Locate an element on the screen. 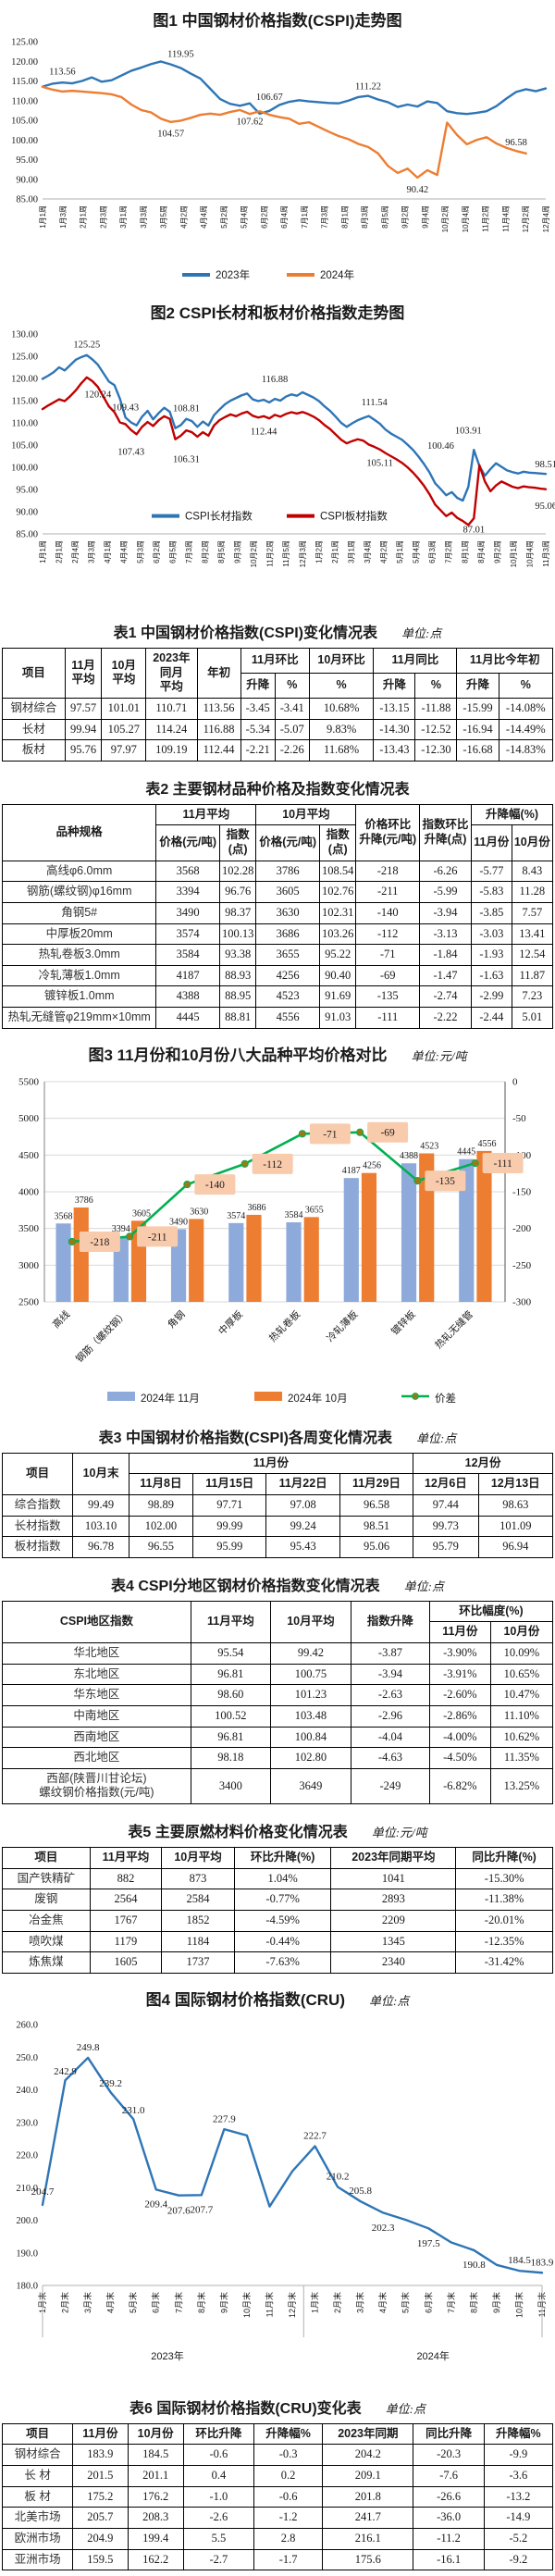  table-cell: -71 is located at coordinates (388, 955).